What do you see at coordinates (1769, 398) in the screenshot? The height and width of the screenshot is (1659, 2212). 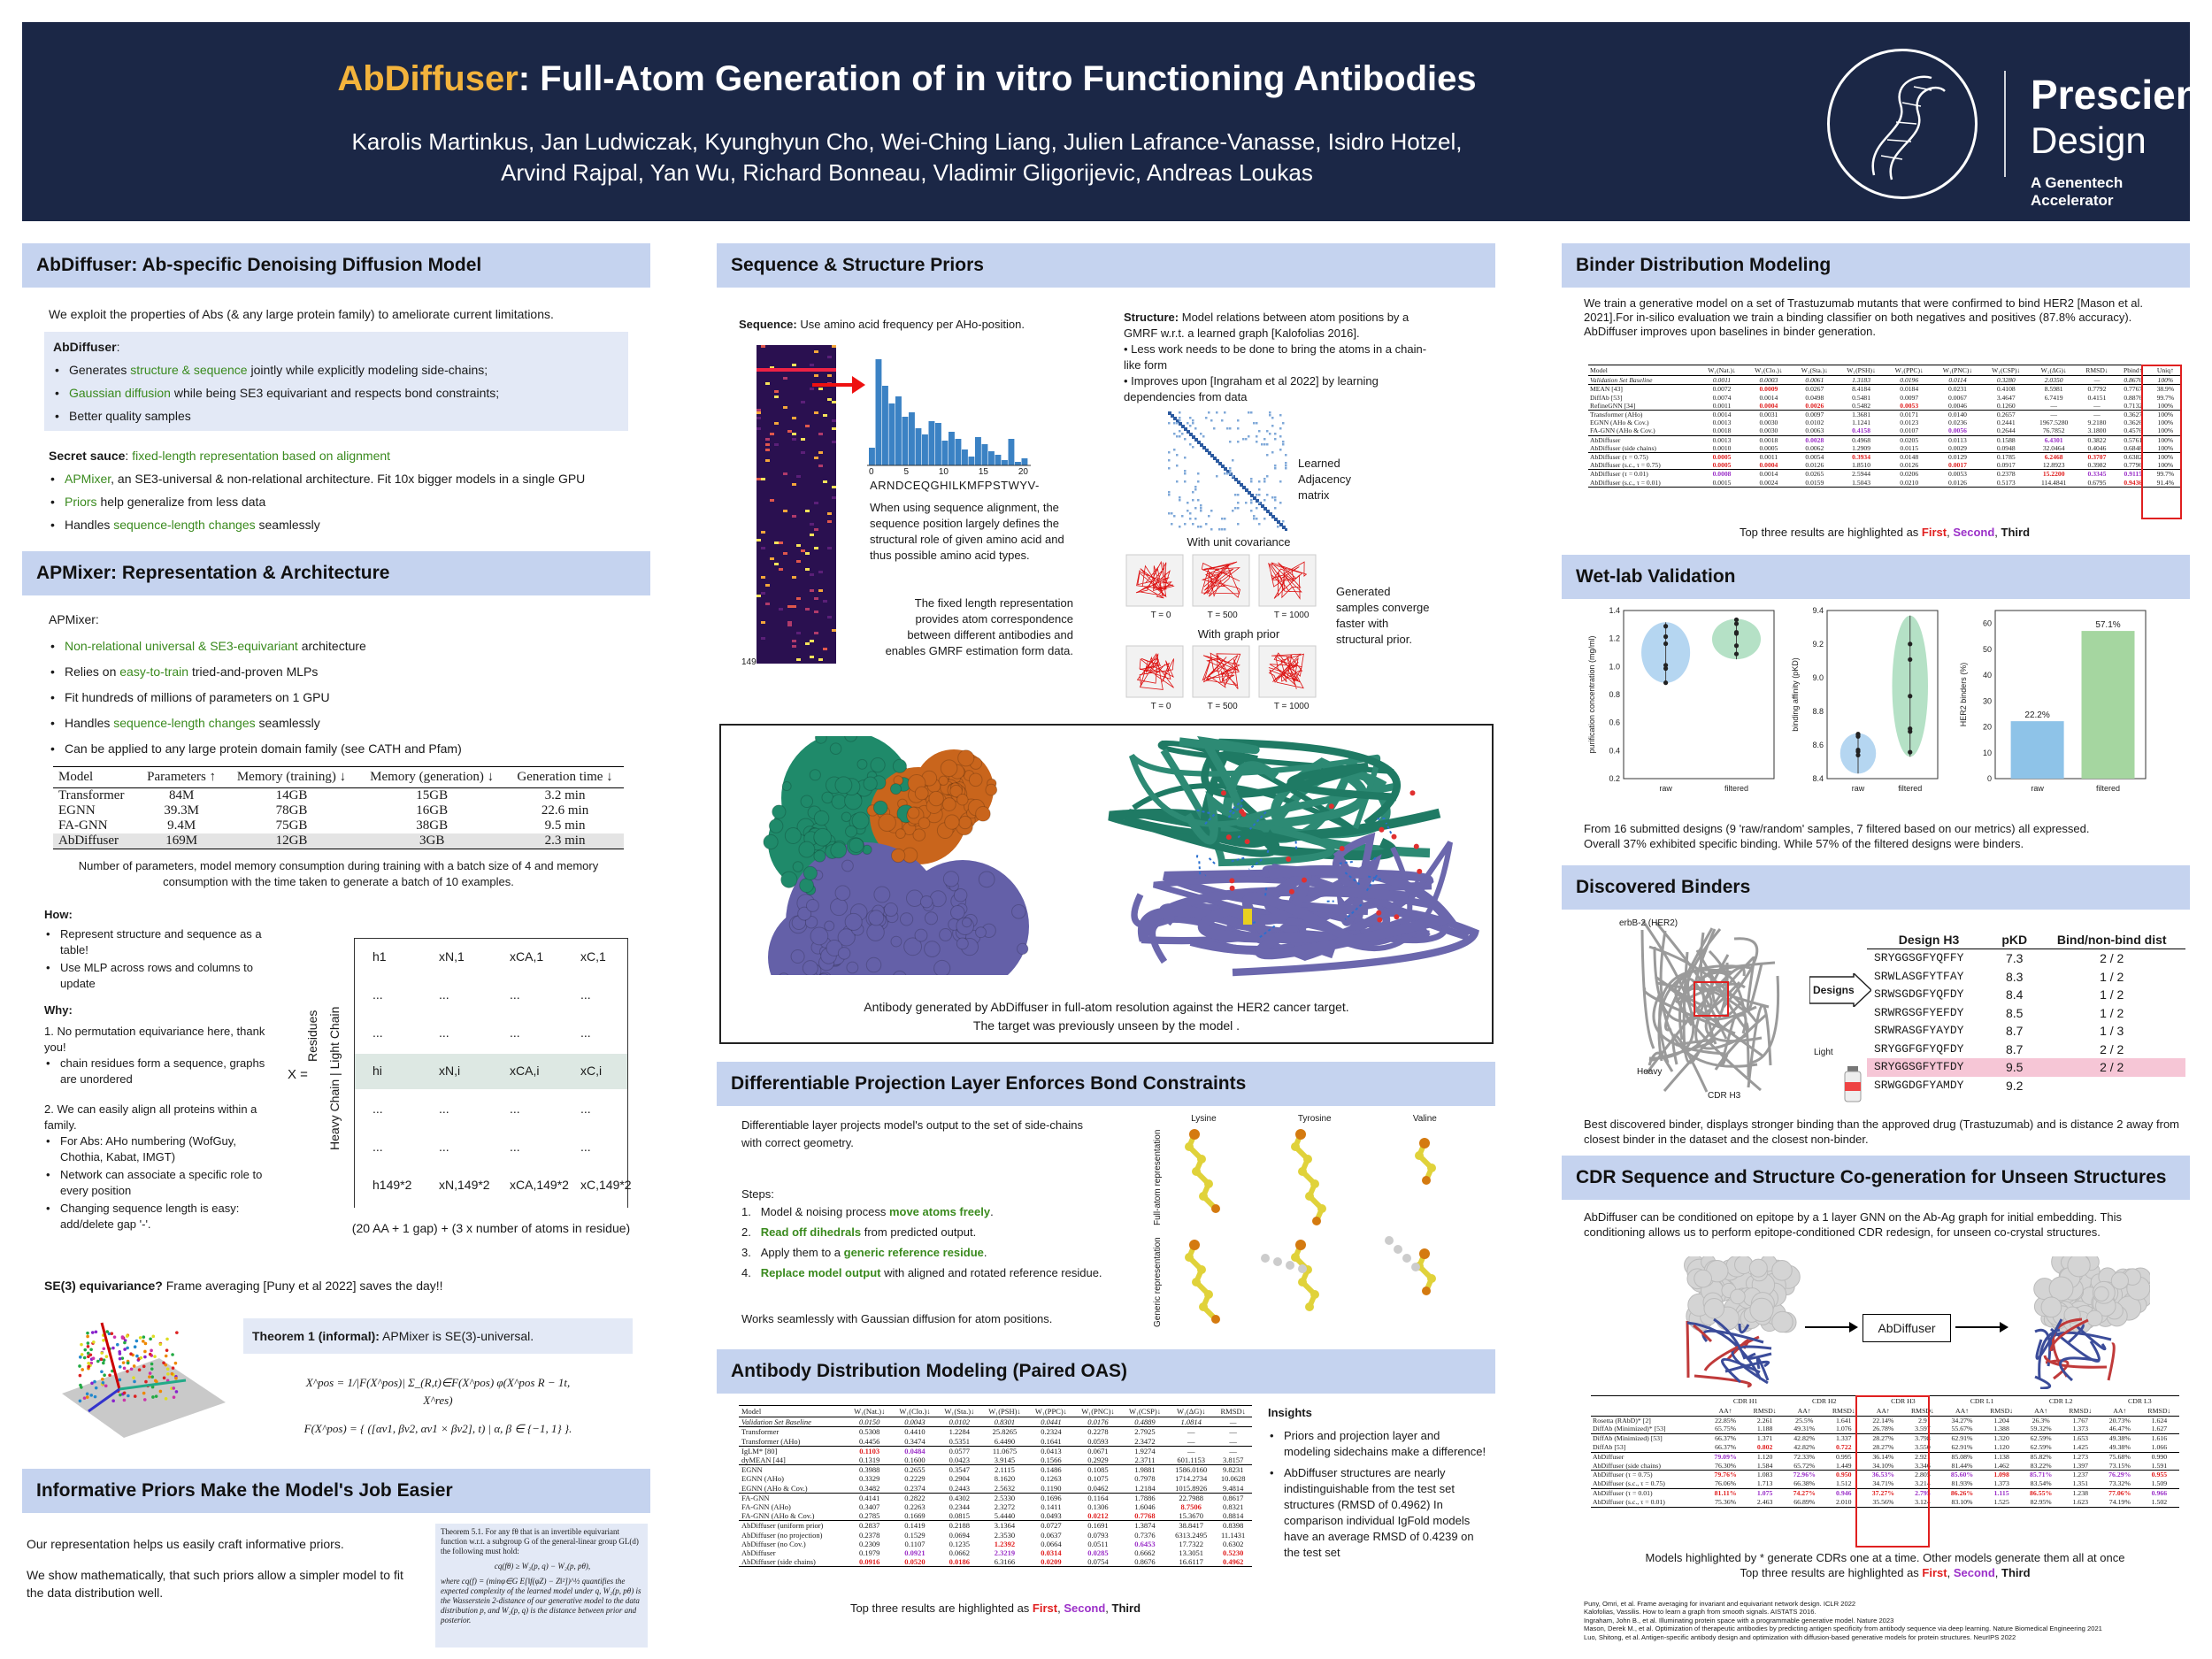 I see `table-cell: 0.0014` at bounding box center [1769, 398].